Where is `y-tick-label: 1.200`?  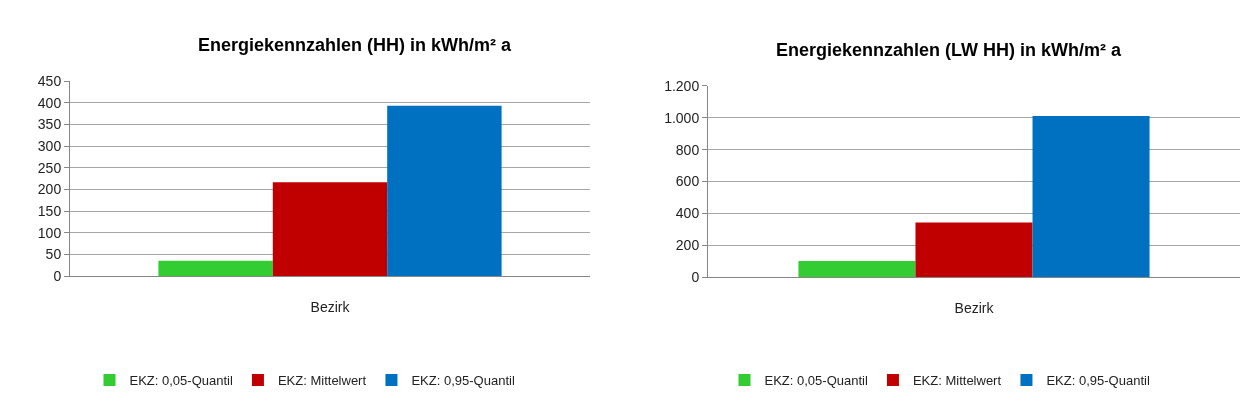 y-tick-label: 1.200 is located at coordinates (682, 85).